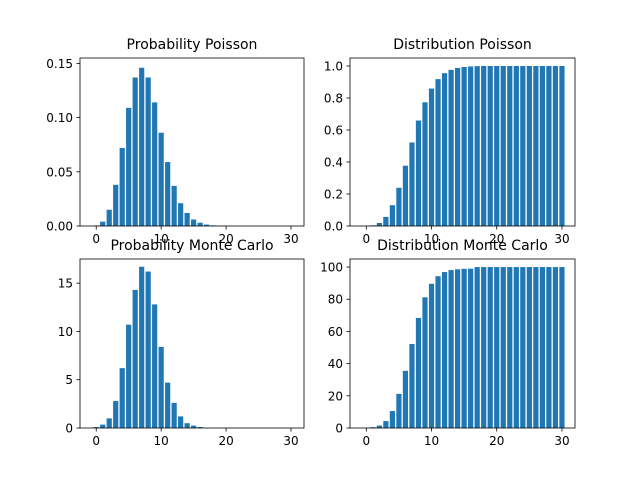  I want to click on y-tick-label: 60, so click(335, 332).